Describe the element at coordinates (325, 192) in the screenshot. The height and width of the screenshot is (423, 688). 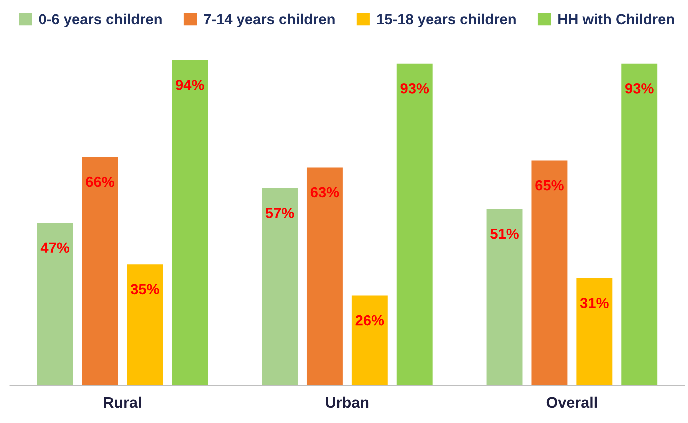
I see `data-label: 63%` at that location.